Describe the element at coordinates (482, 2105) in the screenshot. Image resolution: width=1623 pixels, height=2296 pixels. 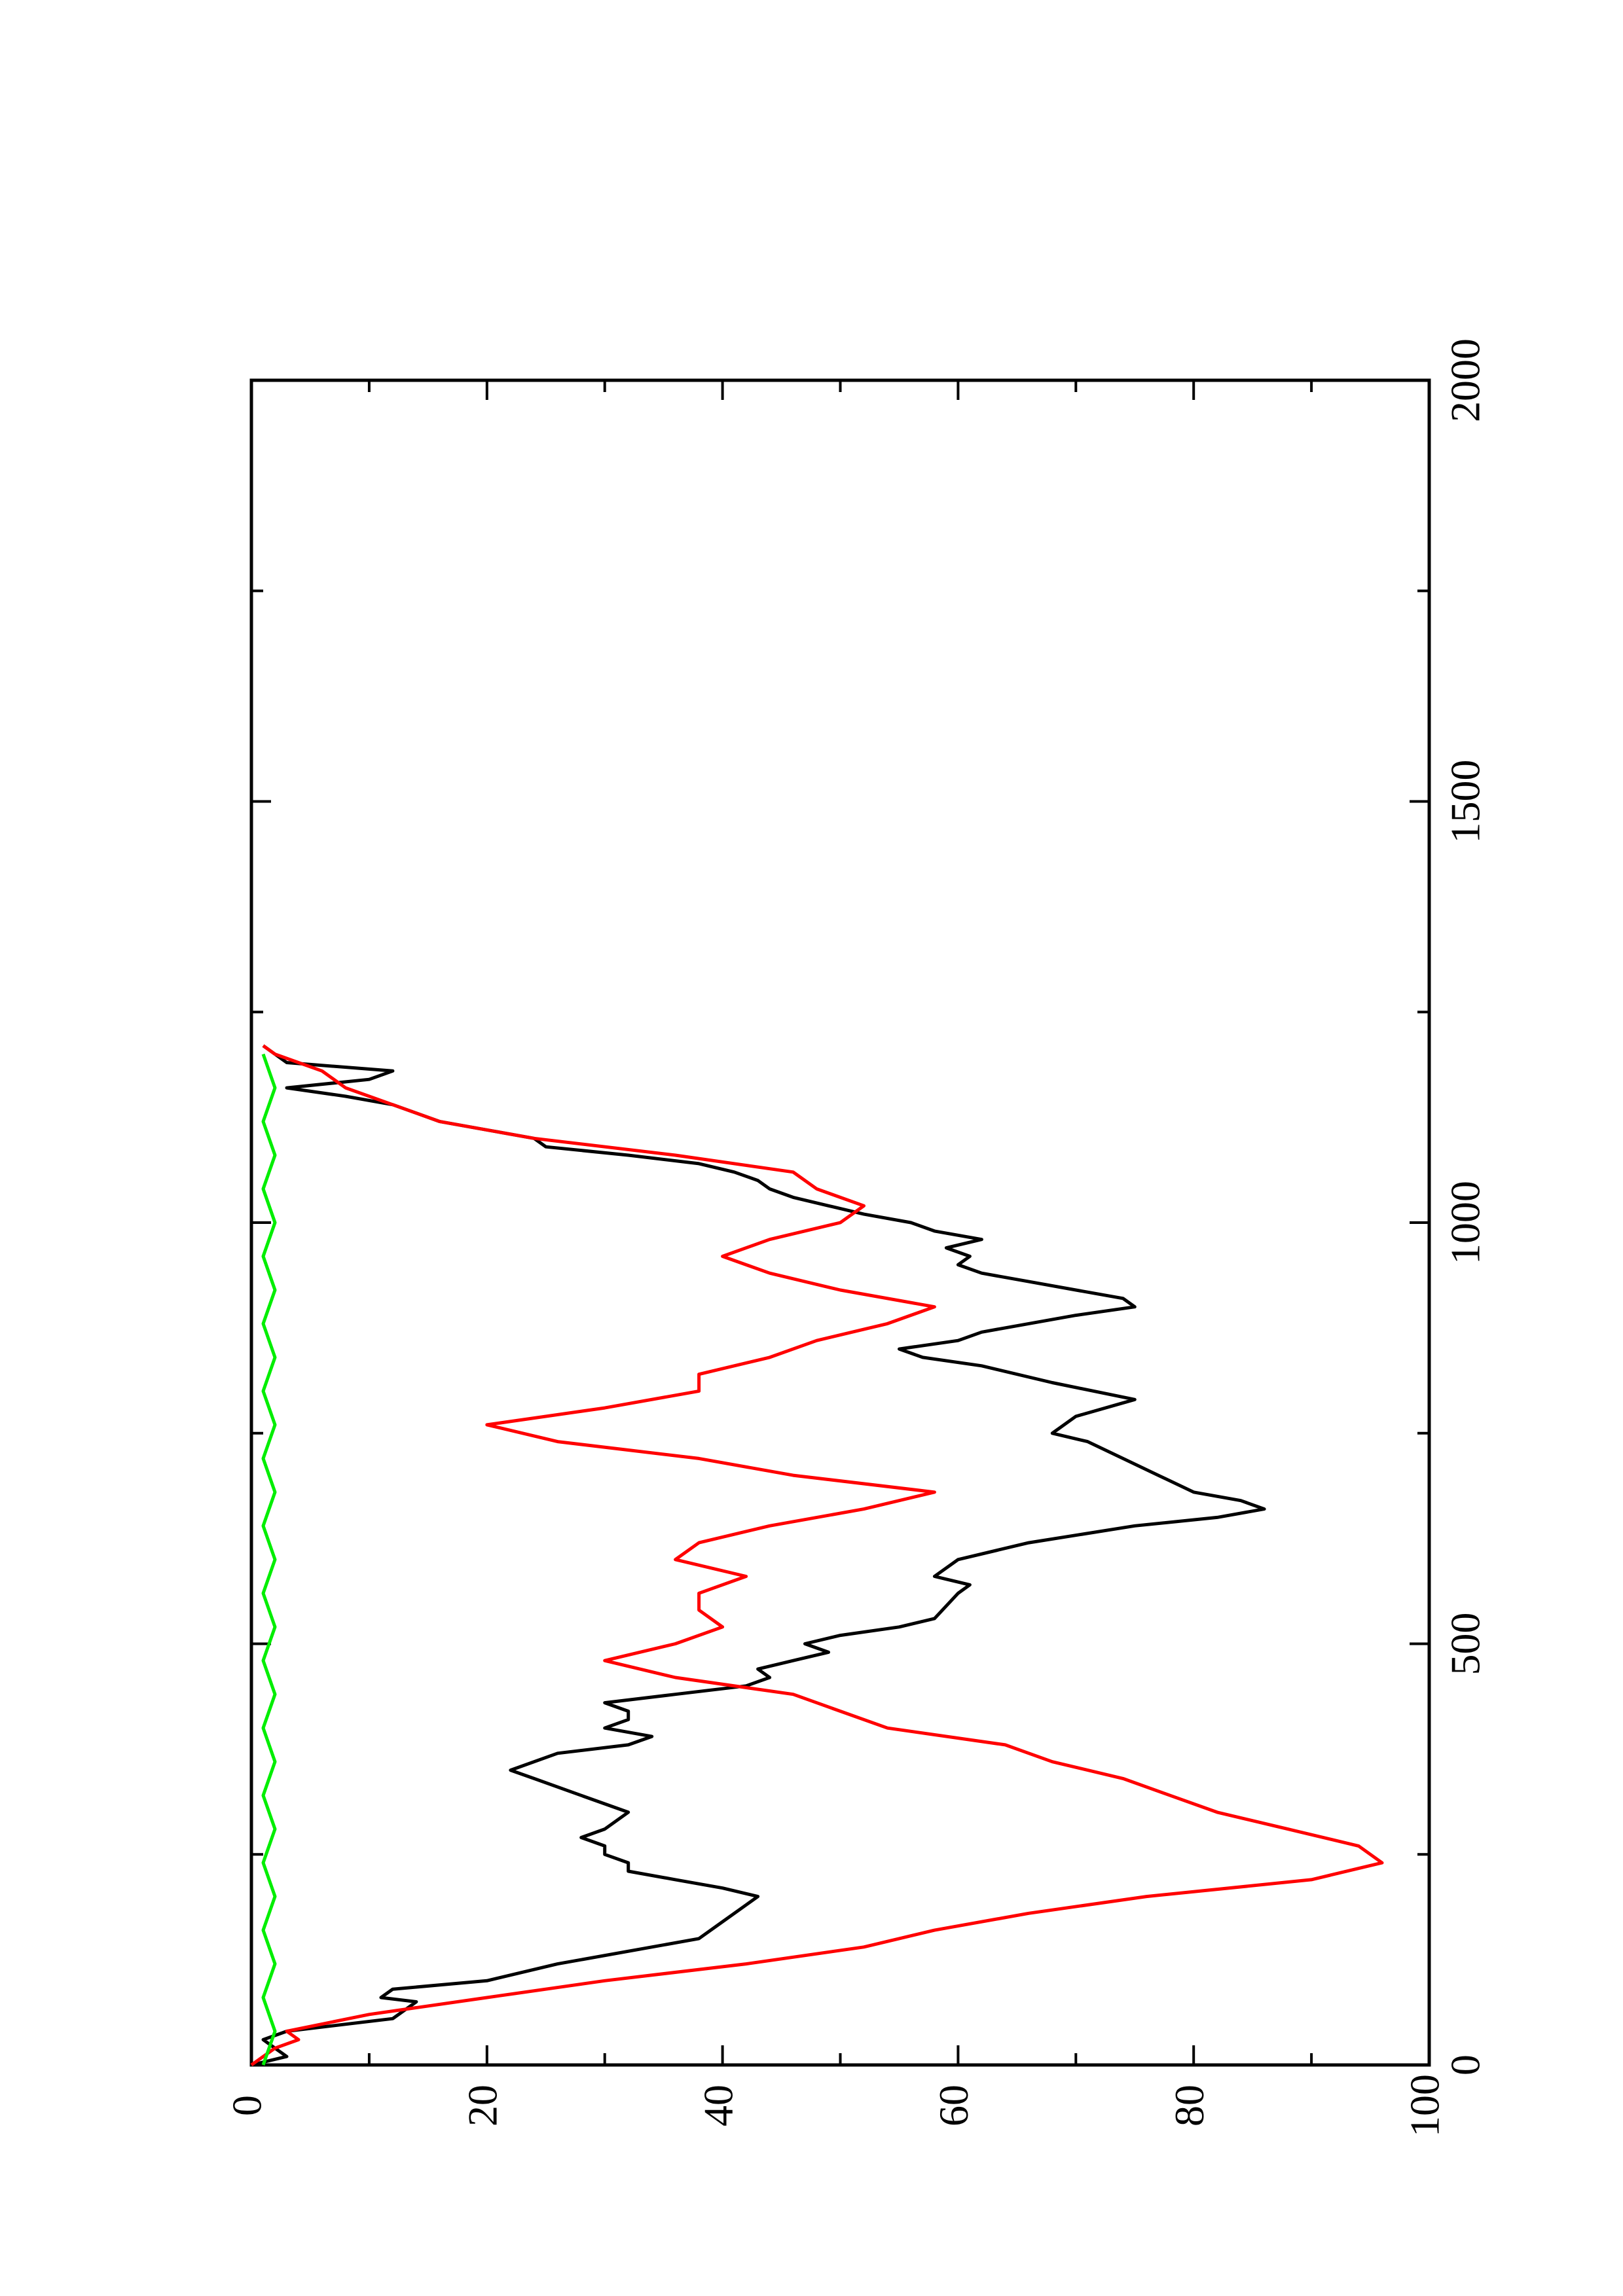
I see `y-tick-label: 20` at that location.